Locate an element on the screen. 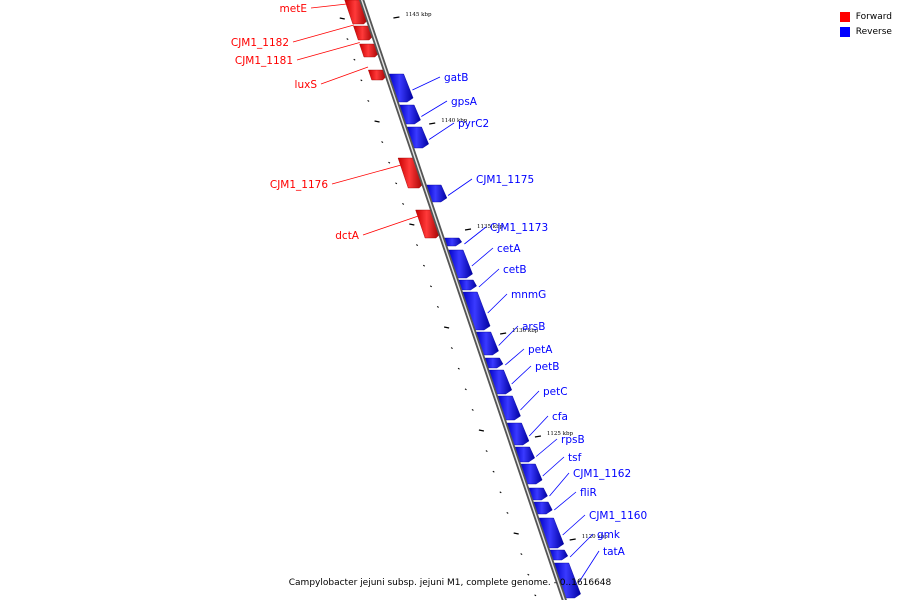  gene-label-group: CJM1_1175 is located at coordinates (490, 185).